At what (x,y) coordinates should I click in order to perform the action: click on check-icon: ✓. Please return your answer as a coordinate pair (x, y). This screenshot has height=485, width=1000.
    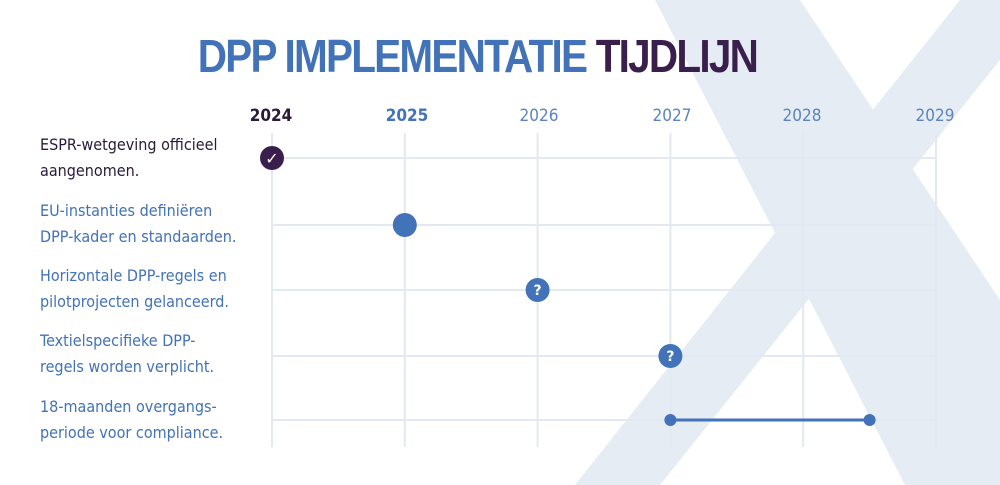
    Looking at the image, I should click on (271, 158).